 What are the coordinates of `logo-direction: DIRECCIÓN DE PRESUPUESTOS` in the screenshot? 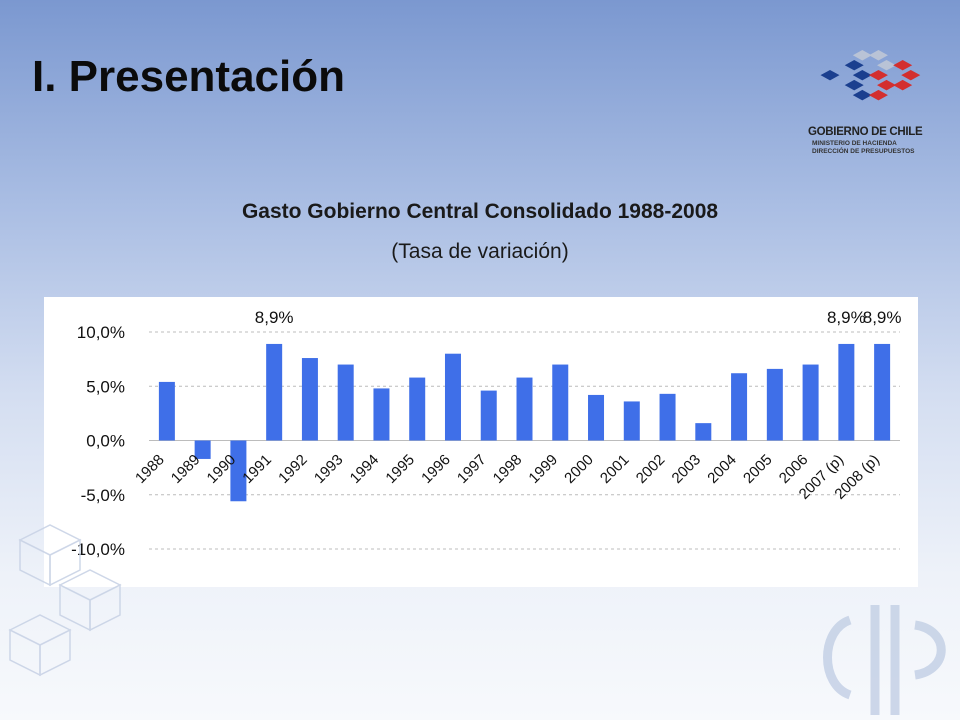 It's located at (863, 151).